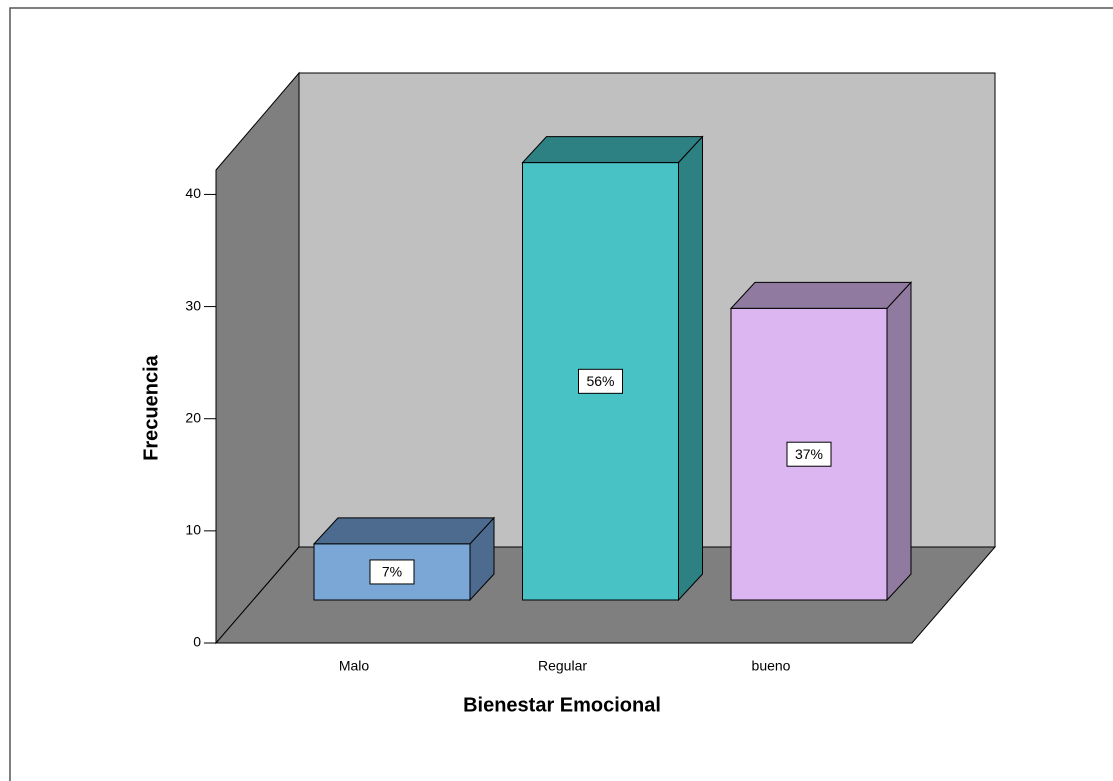 This screenshot has width=1113, height=781. Describe the element at coordinates (354, 666) in the screenshot. I see `x-tick-label: Malo` at that location.